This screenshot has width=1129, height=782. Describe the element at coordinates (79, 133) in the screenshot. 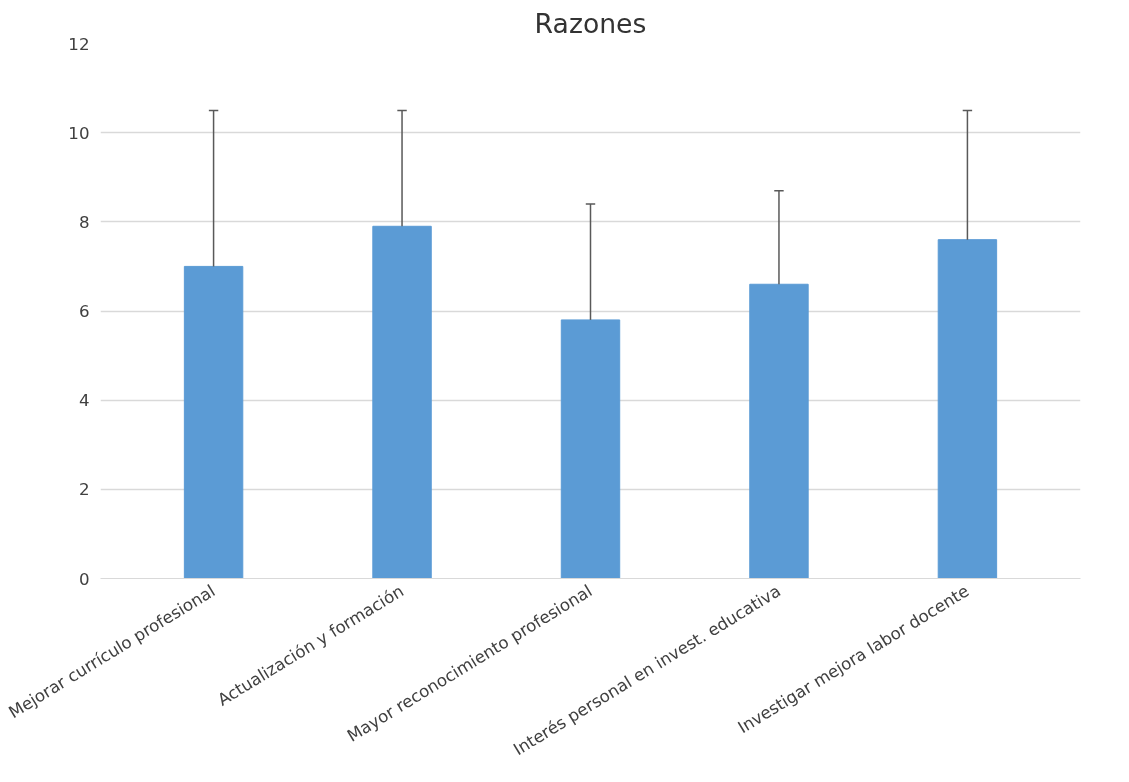

I see `y-tick-label: 10` at that location.